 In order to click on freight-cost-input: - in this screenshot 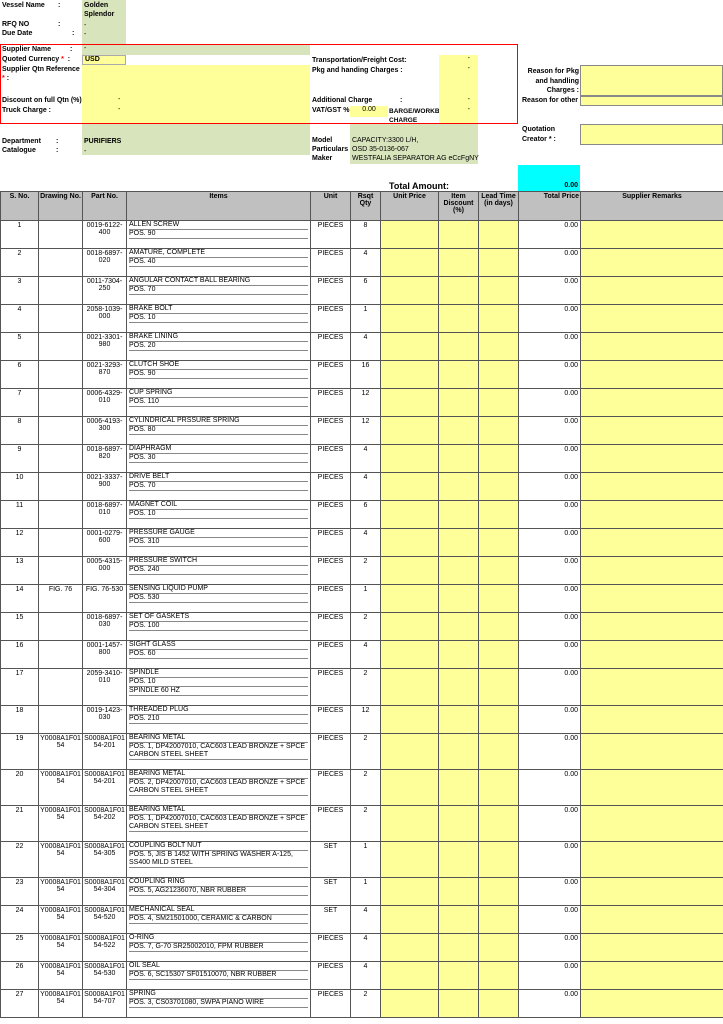, I will do `click(458, 60)`.